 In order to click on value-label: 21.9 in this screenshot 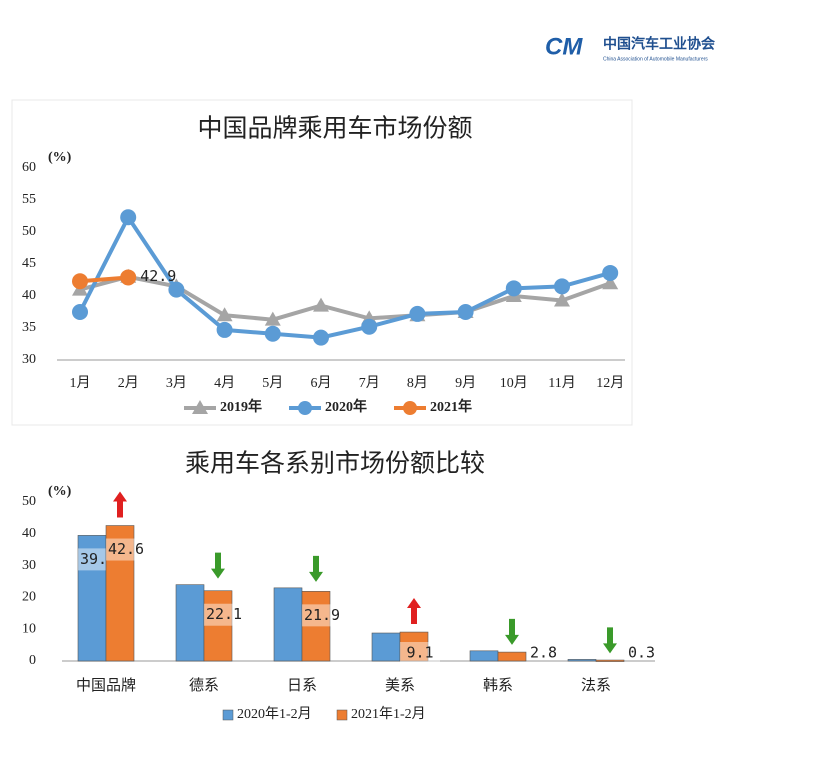, I will do `click(322, 615)`.